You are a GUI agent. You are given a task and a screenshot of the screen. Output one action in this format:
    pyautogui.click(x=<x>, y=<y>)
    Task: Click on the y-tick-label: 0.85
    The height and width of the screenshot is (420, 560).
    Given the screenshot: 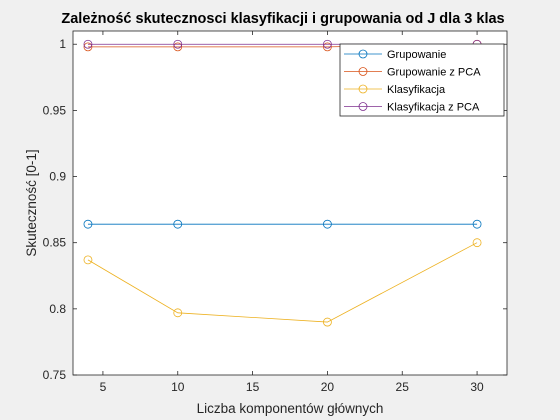 What is the action you would take?
    pyautogui.click(x=55, y=243)
    